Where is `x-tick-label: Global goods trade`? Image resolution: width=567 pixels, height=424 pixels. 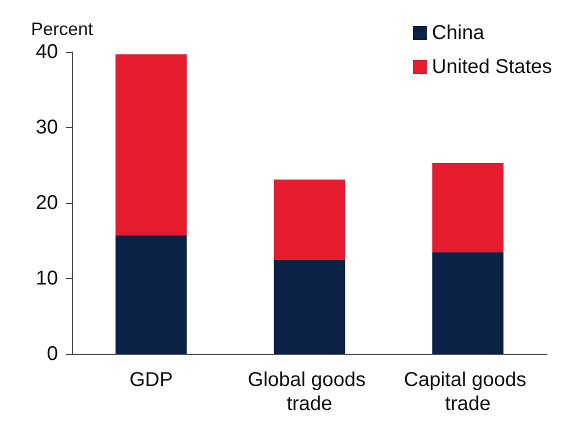 x-tick-label: Global goods trade is located at coordinates (310, 392).